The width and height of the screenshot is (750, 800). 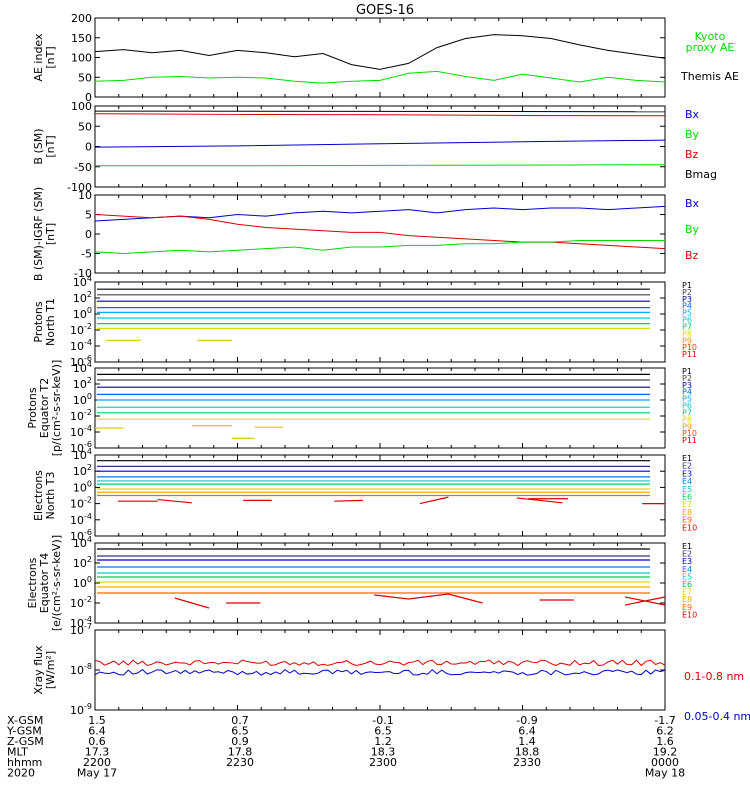 I want to click on time-axis-row-label: MLT, so click(x=17, y=752).